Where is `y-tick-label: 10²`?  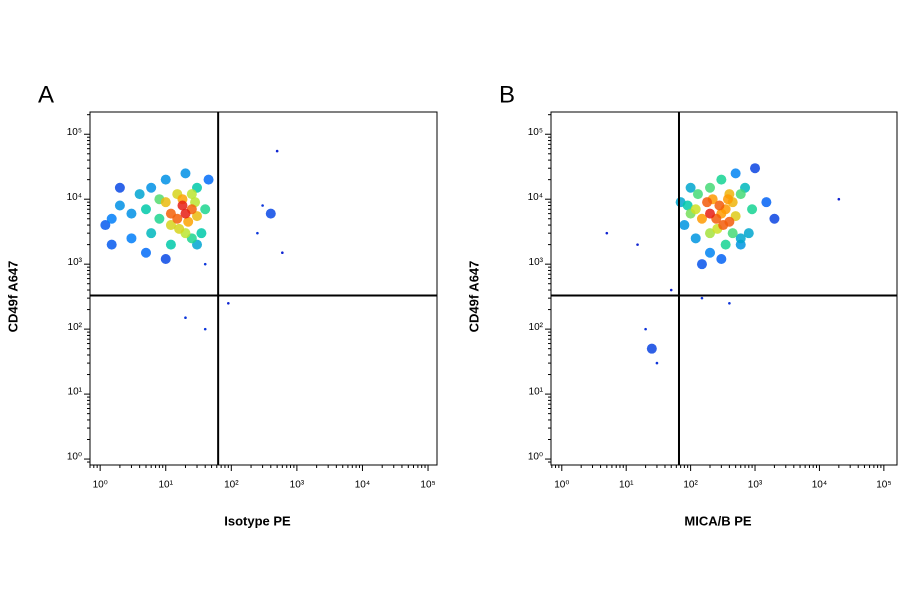 y-tick-label: 10² is located at coordinates (75, 327).